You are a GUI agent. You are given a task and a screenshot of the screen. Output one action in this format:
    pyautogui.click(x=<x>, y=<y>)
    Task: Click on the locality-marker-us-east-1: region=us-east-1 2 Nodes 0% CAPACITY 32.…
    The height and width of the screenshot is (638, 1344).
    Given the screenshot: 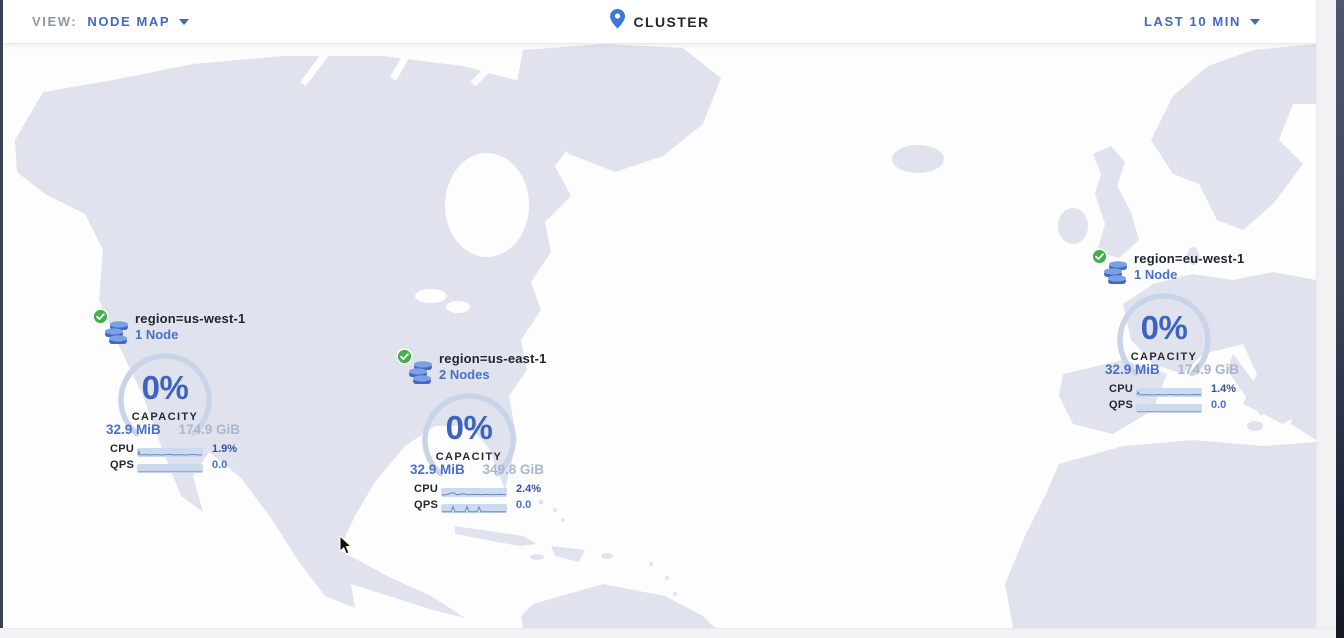 What is the action you would take?
    pyautogui.click(x=470, y=431)
    